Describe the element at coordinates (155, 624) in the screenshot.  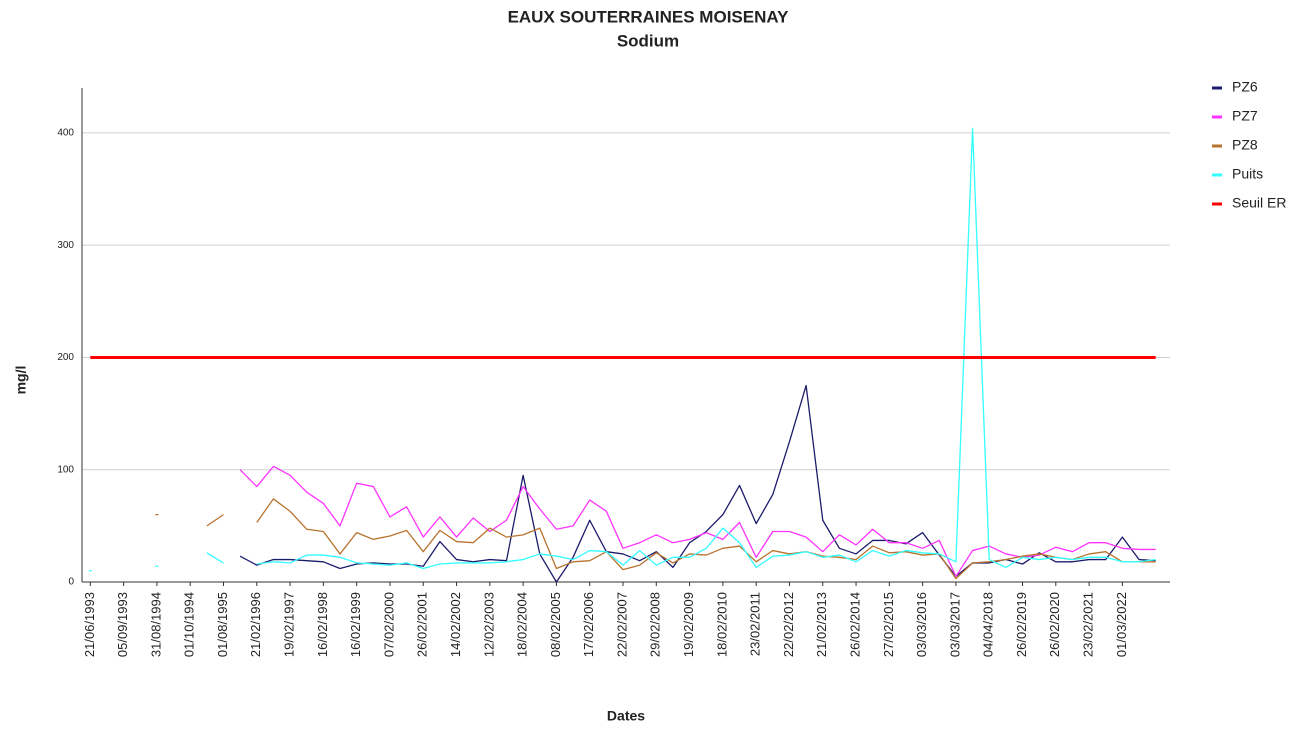
I see `x-tick-label: 31/08/1994` at that location.